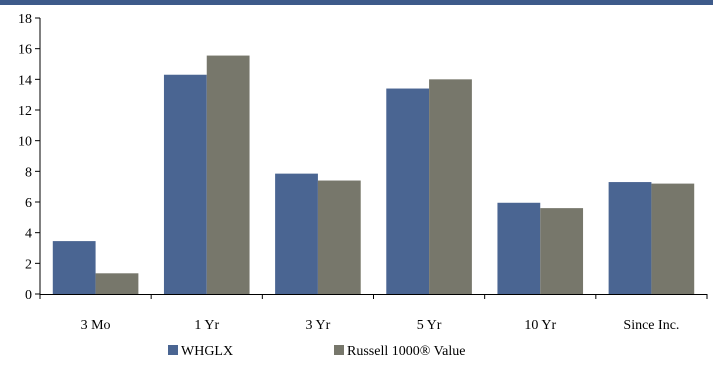 Image resolution: width=713 pixels, height=365 pixels. I want to click on bar-russell-1000-value-10-yr, so click(562, 251).